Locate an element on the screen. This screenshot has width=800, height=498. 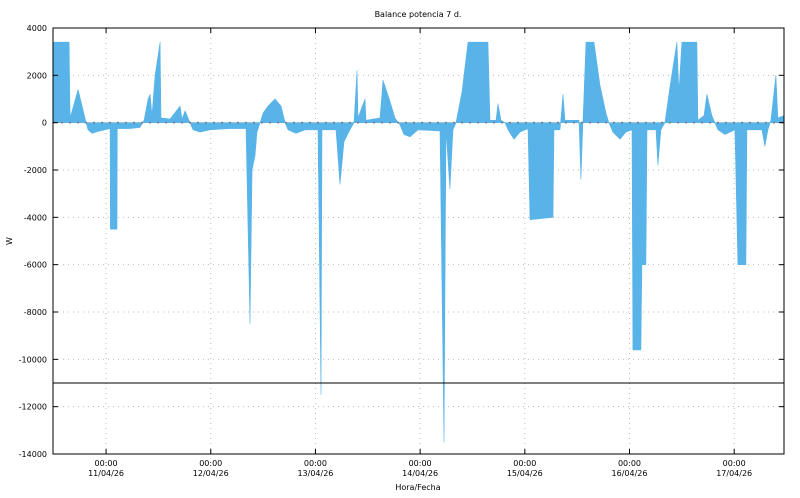
y-tick-label: -10000 is located at coordinates (33, 359).